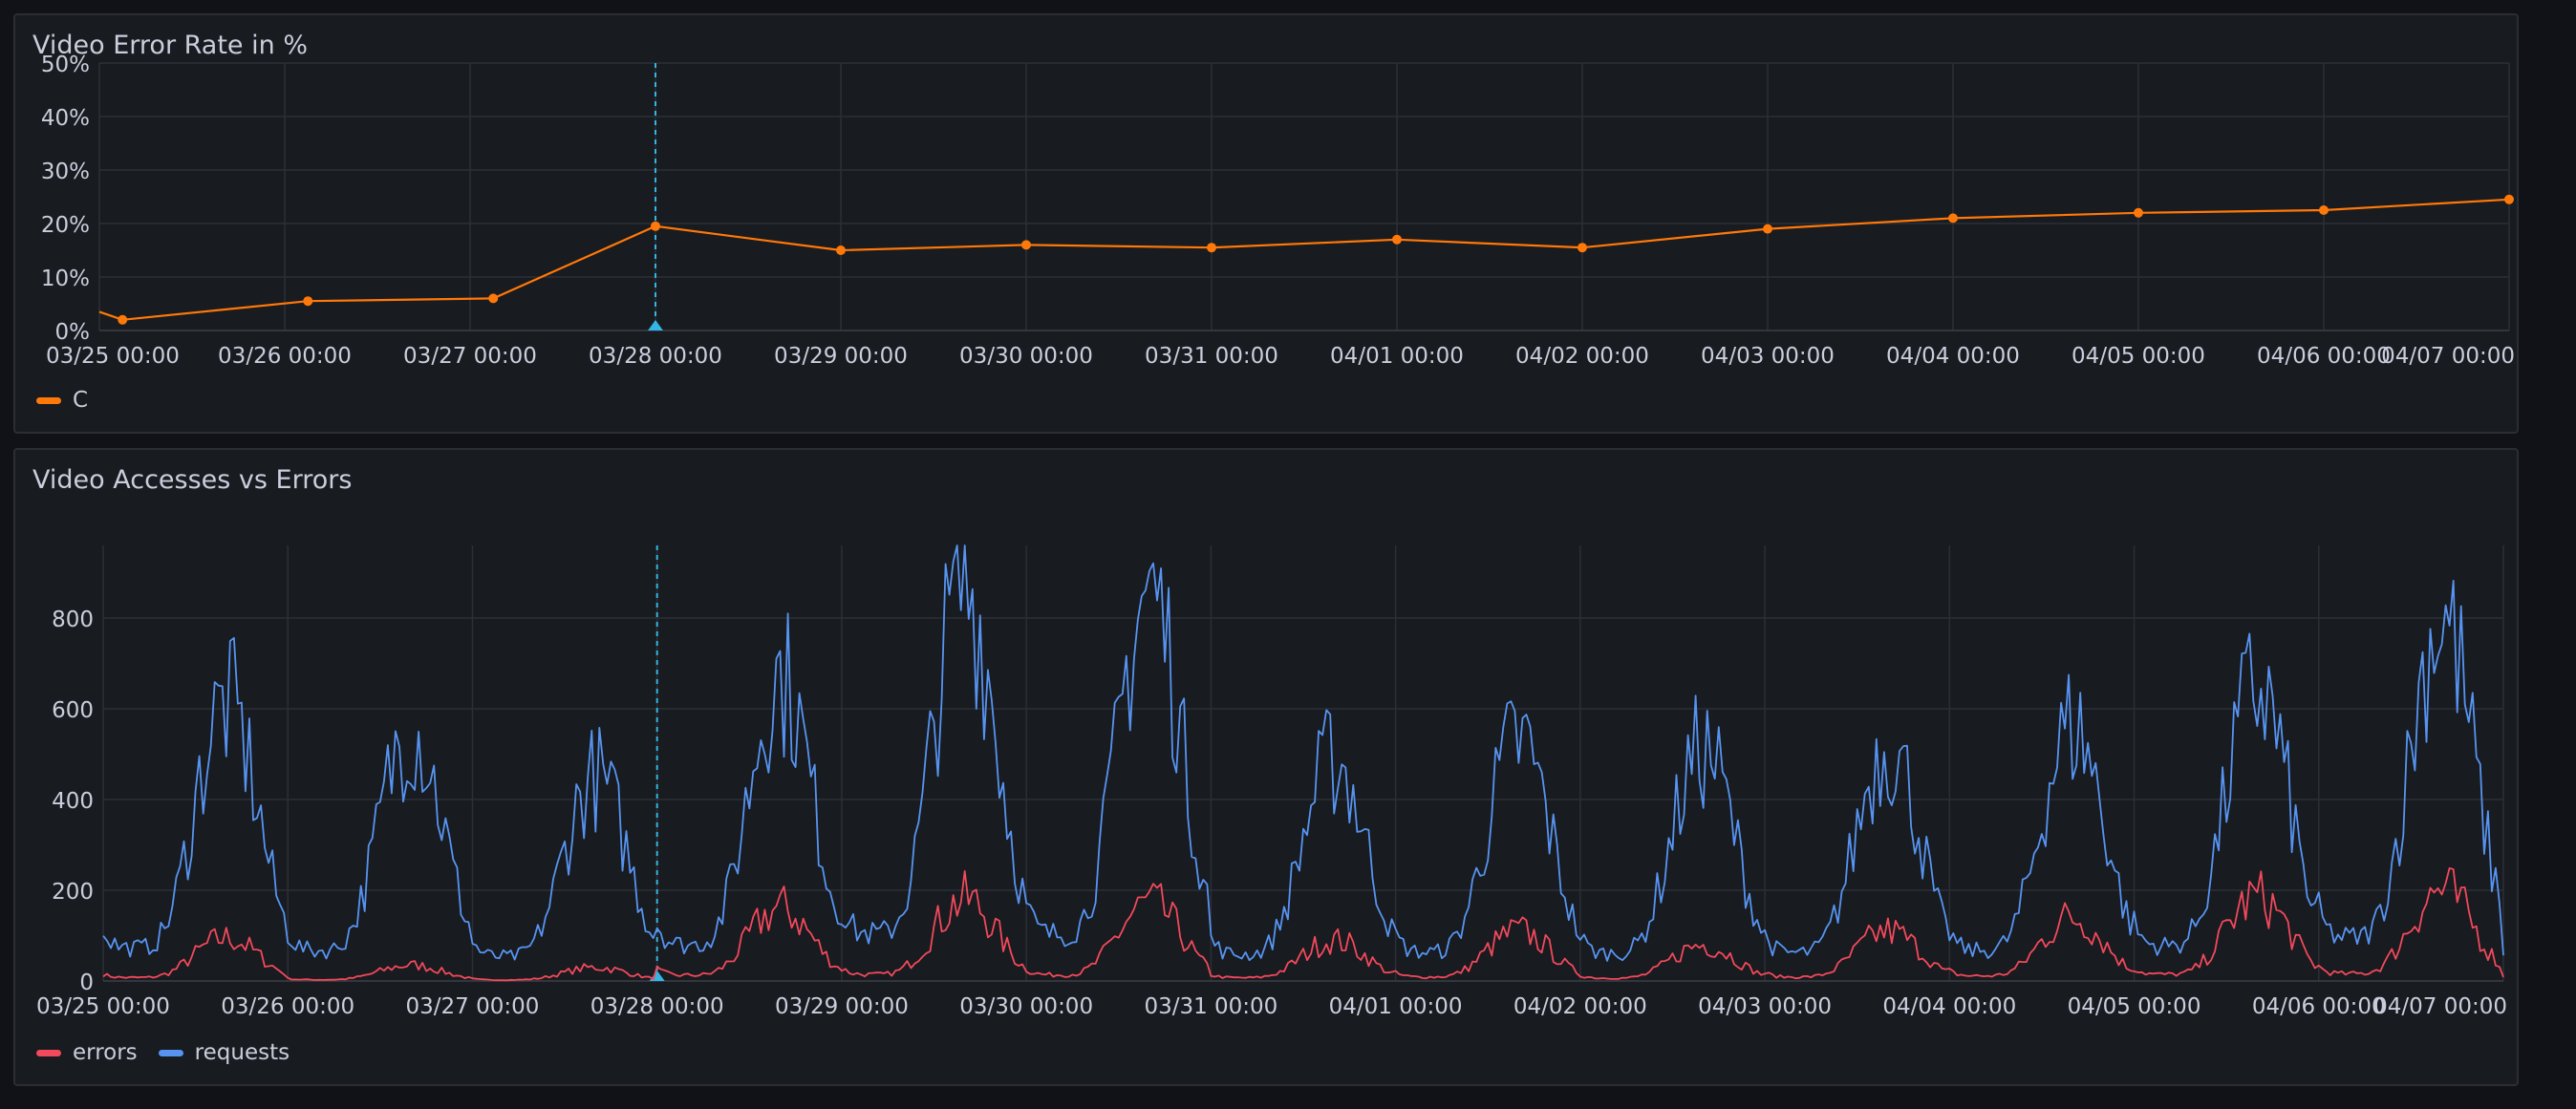  I want to click on y-tick-label: 400, so click(73, 802).